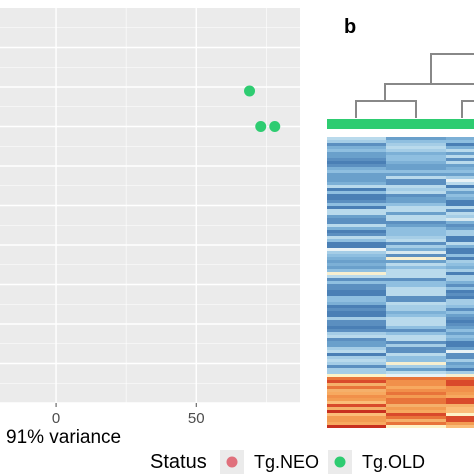 The image size is (474, 474). What do you see at coordinates (178, 462) in the screenshot?
I see `legend-title: Status` at bounding box center [178, 462].